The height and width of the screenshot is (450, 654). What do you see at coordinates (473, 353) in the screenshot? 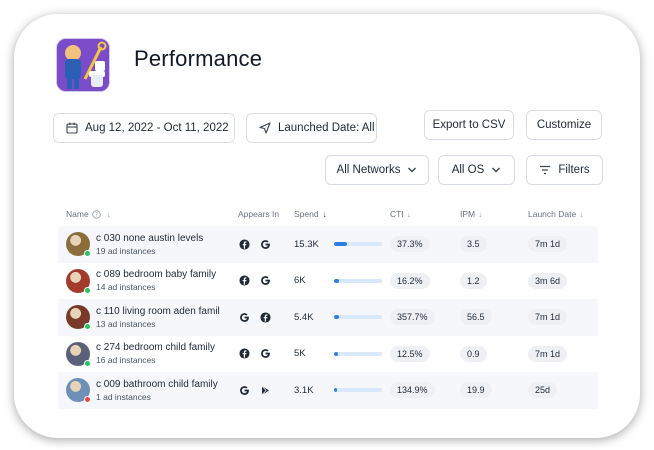
I see `ipm-value: 0.9` at bounding box center [473, 353].